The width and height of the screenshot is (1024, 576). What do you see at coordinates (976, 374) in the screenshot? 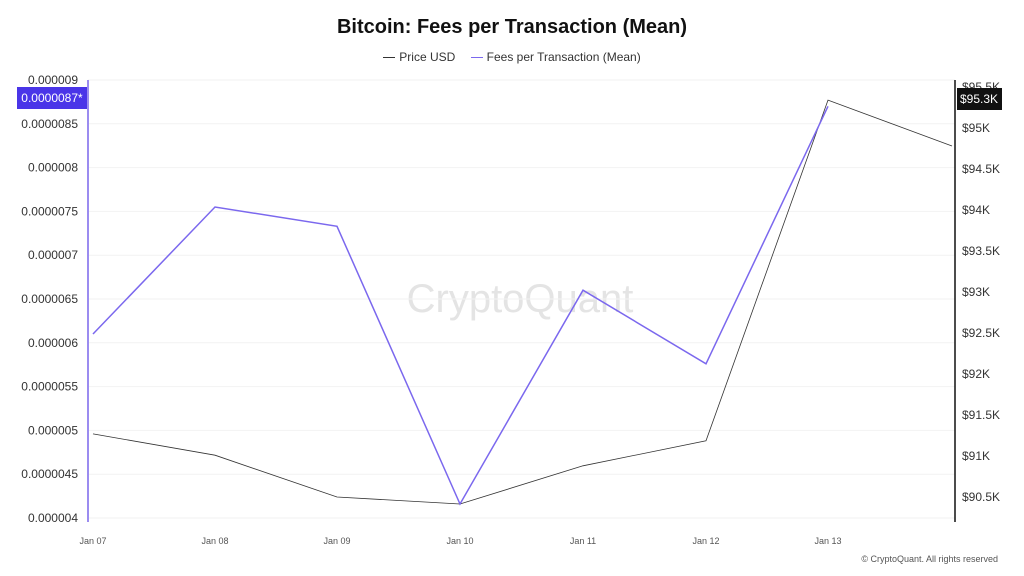
I see `right-tick-label: $92K` at bounding box center [976, 374].